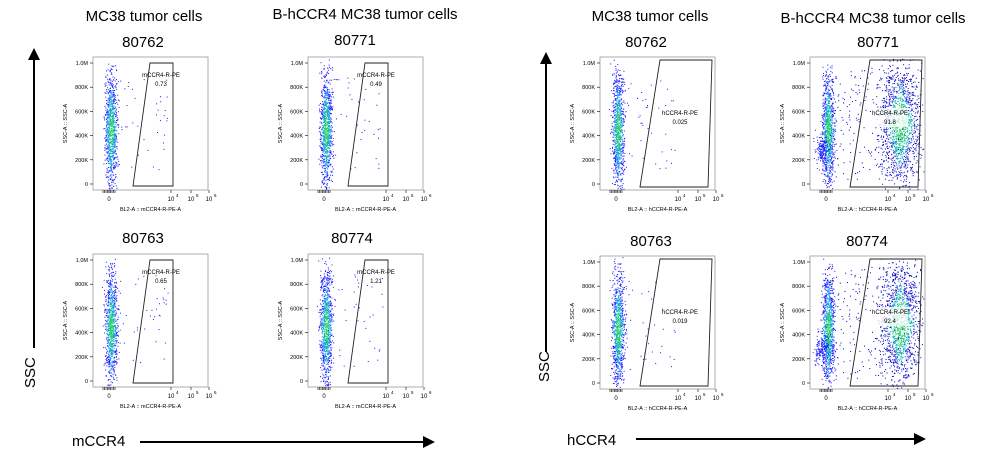 The height and width of the screenshot is (458, 989). I want to click on gate-value: 91.8, so click(890, 123).